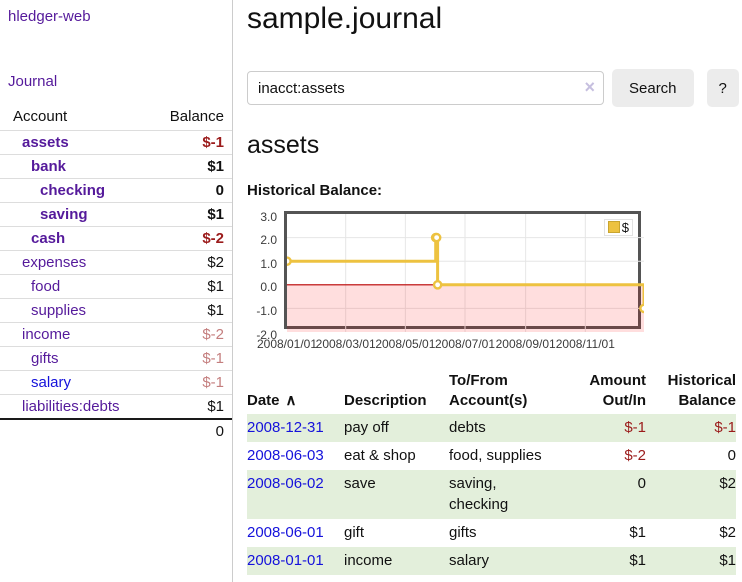 The width and height of the screenshot is (742, 582). What do you see at coordinates (354, 532) in the screenshot?
I see `transaction-description: gift` at bounding box center [354, 532].